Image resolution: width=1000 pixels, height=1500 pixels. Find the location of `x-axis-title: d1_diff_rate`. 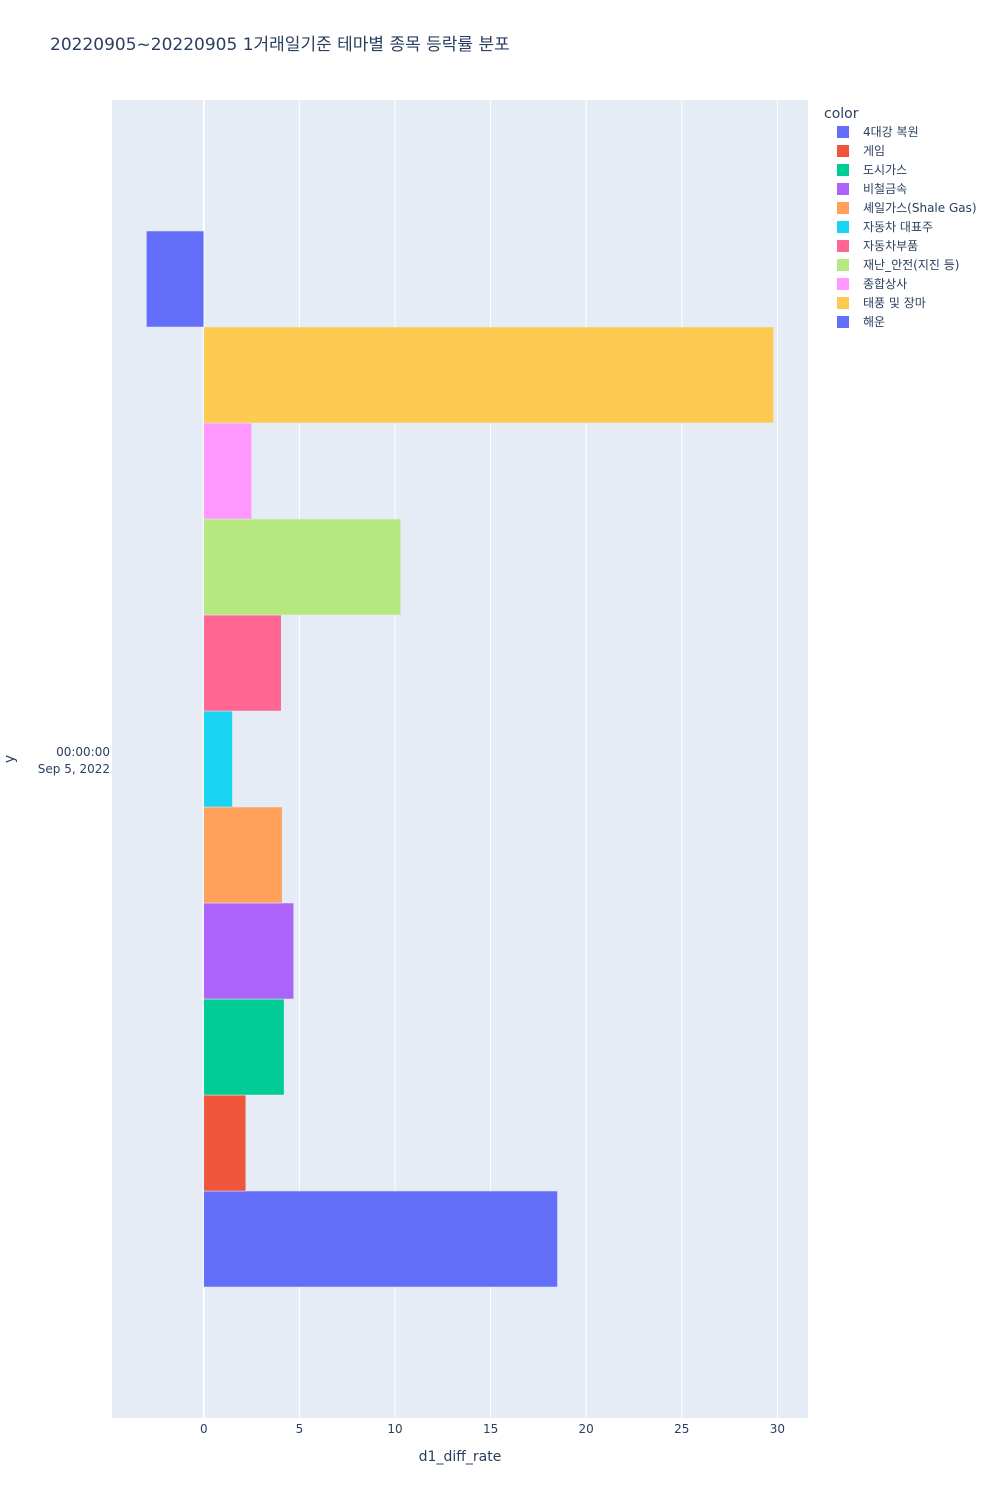

x-axis-title: d1_diff_rate is located at coordinates (460, 1457).